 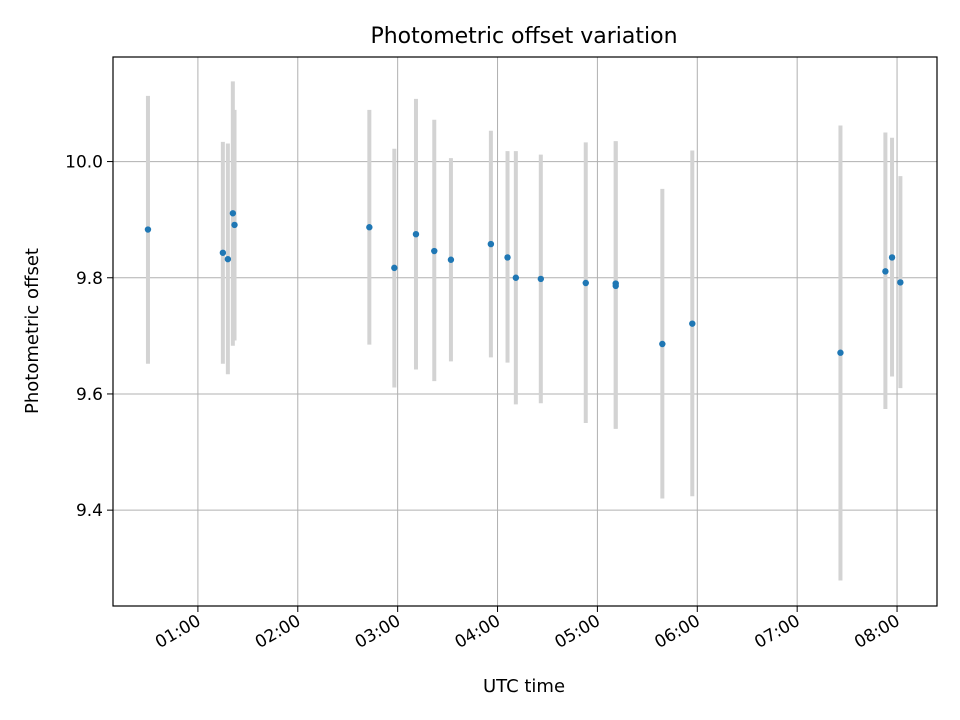 What do you see at coordinates (89, 395) in the screenshot?
I see `y-tick-label: 9.6` at bounding box center [89, 395].